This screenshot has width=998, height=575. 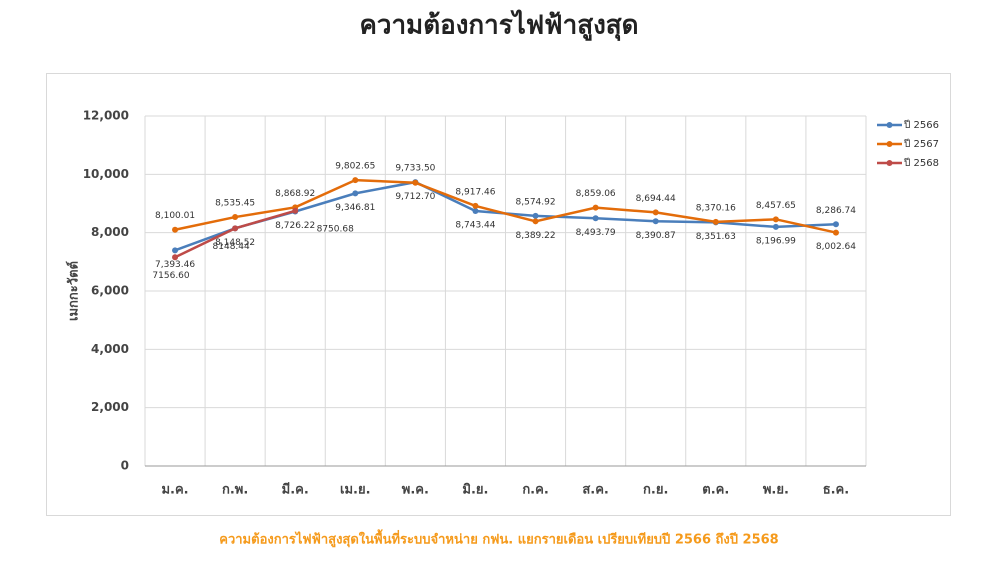 I want to click on x-tick-label: ก.พ., so click(x=235, y=490).